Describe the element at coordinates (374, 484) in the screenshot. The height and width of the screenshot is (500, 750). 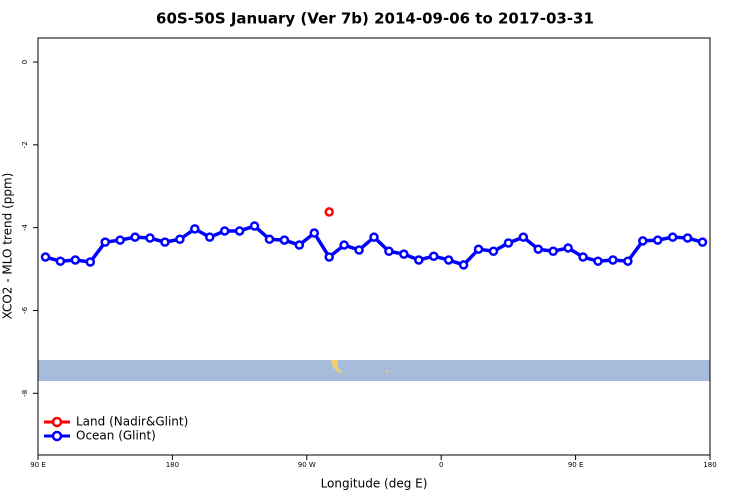
I see `x-axis-label: Longitude (deg E)` at that location.